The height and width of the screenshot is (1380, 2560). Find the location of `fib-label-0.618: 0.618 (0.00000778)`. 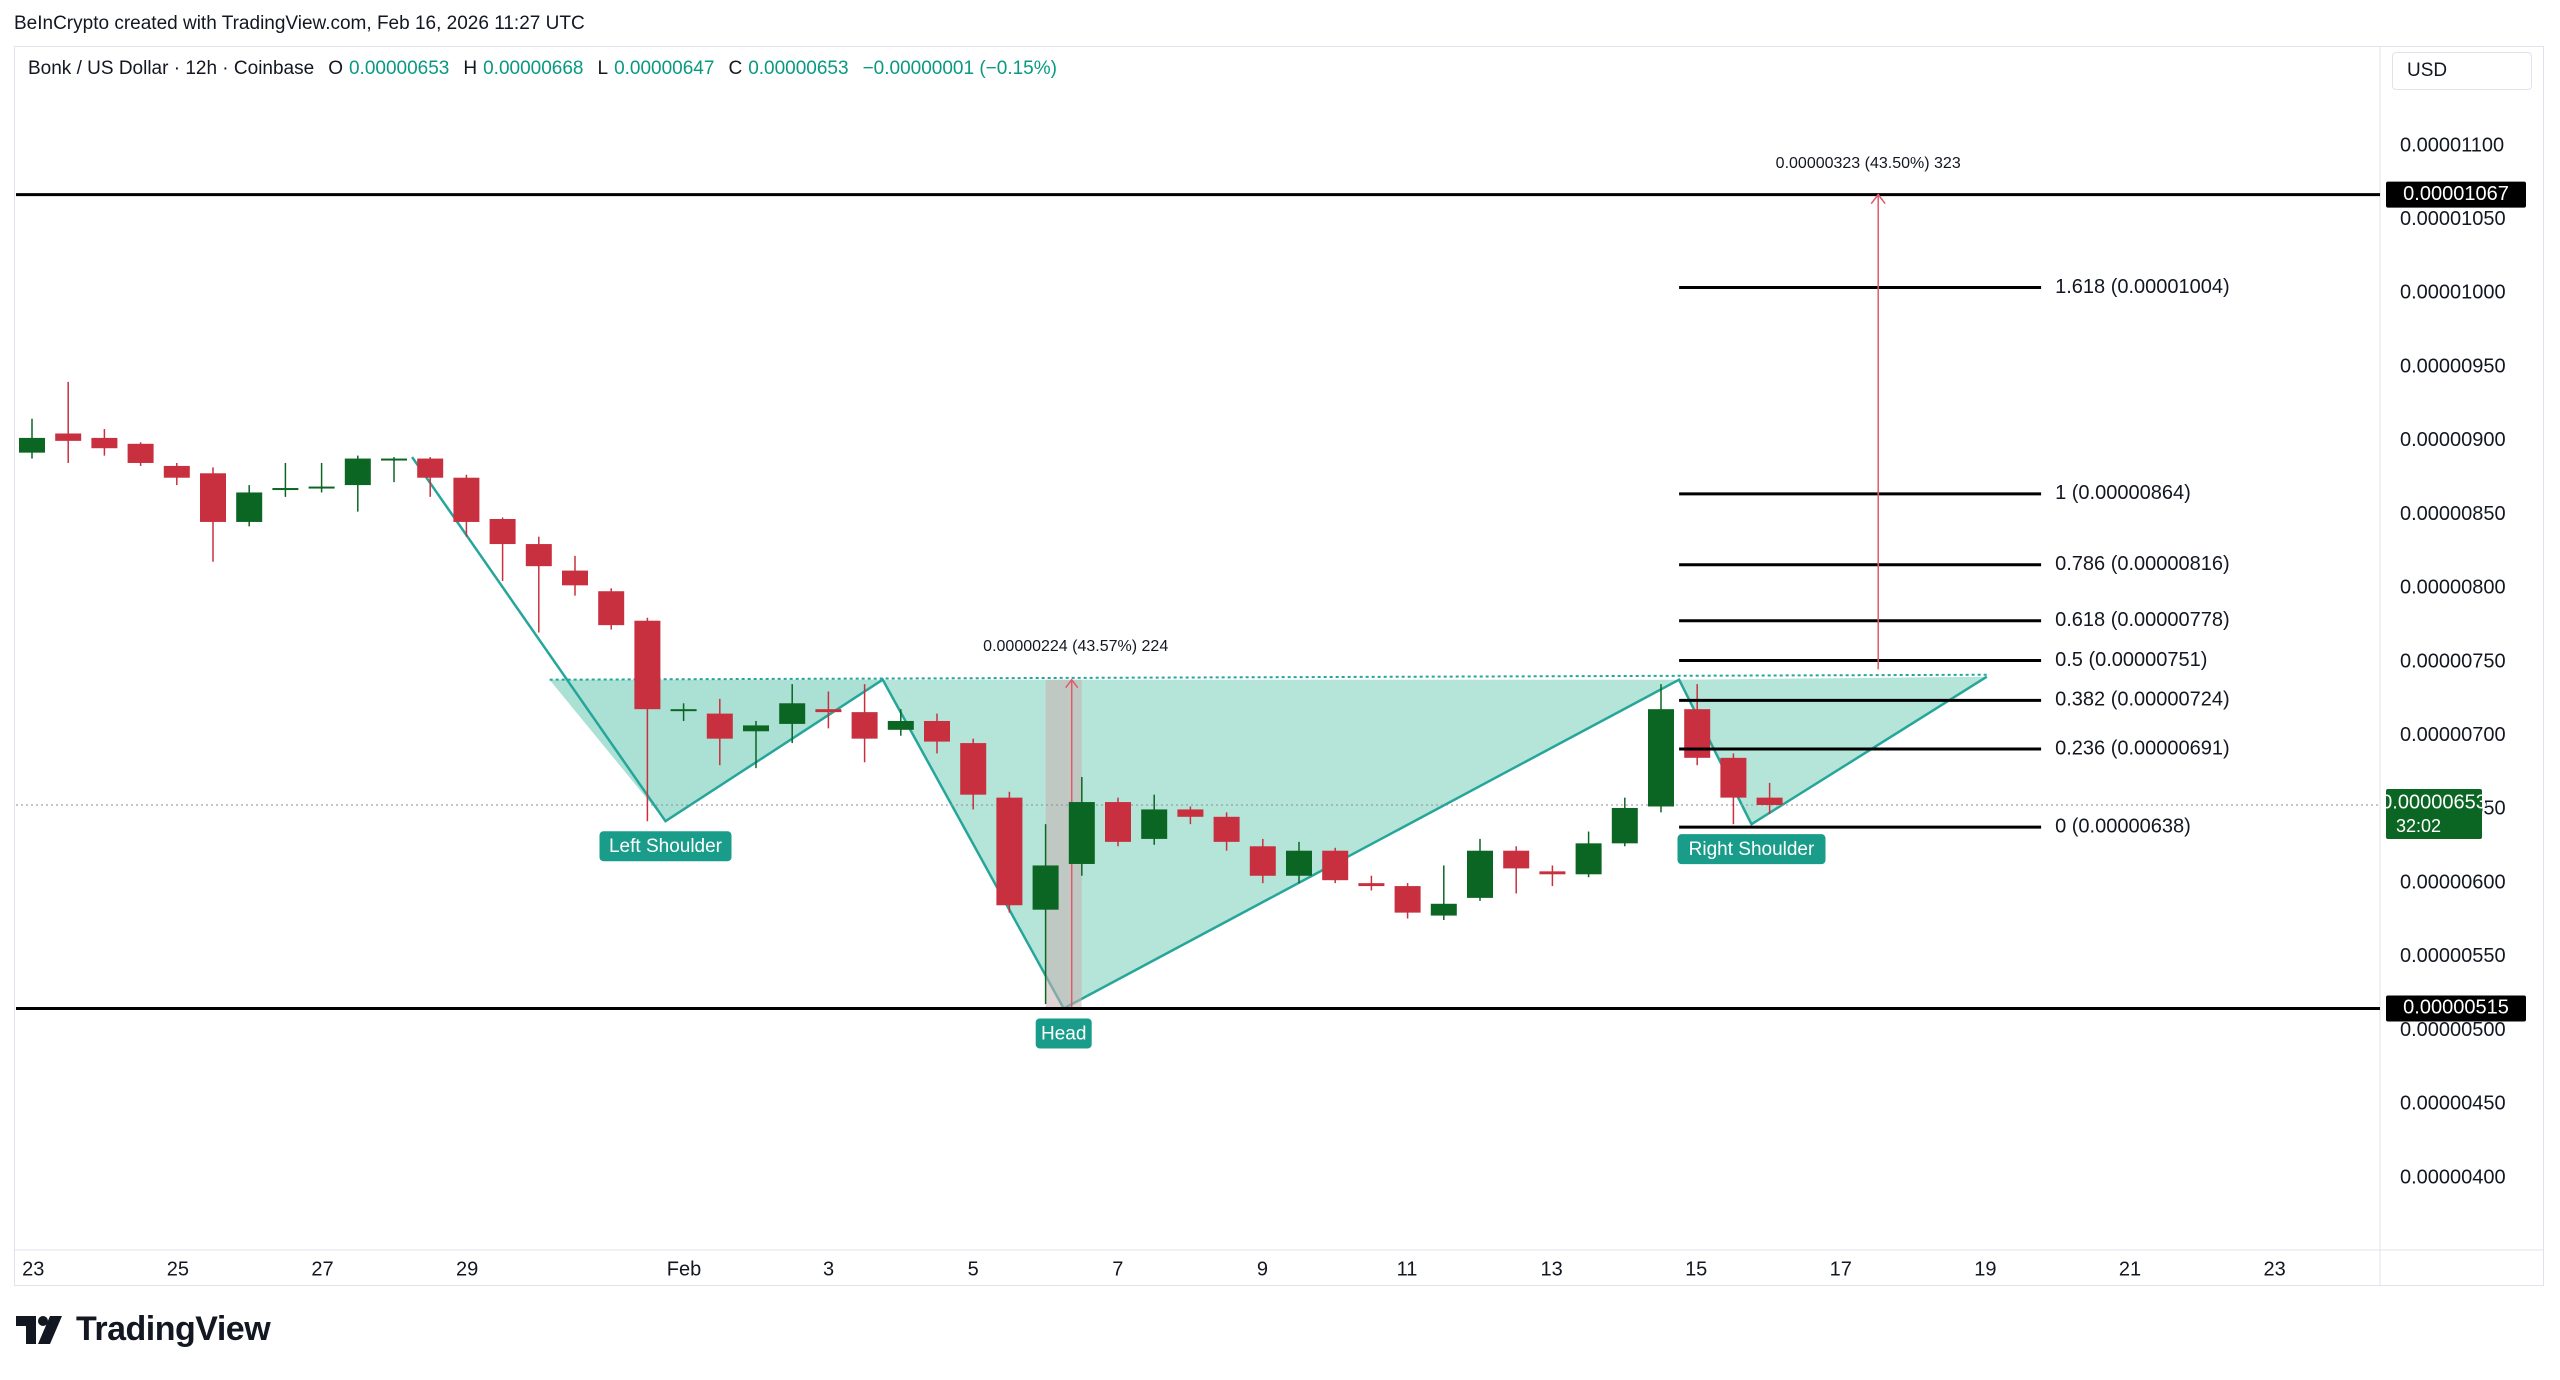

fib-label-0.618: 0.618 (0.00000778) is located at coordinates (2142, 620).